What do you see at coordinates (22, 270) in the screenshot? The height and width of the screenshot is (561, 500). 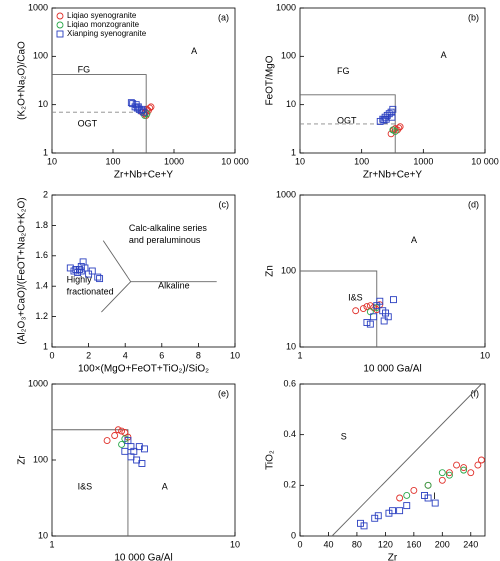 I see `y-axis-title: (Al₂O₃+CaO)/(FeOT+Na₂O+K₂O)` at bounding box center [22, 270].